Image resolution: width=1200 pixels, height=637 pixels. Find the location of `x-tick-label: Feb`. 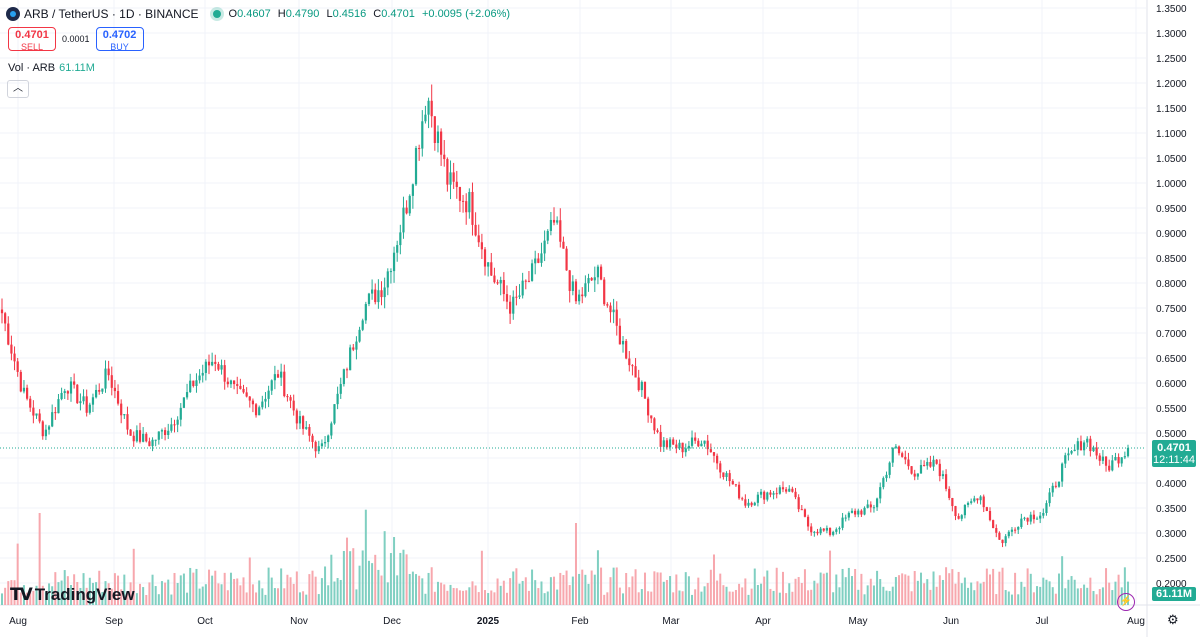

x-tick-label: Feb is located at coordinates (580, 621).